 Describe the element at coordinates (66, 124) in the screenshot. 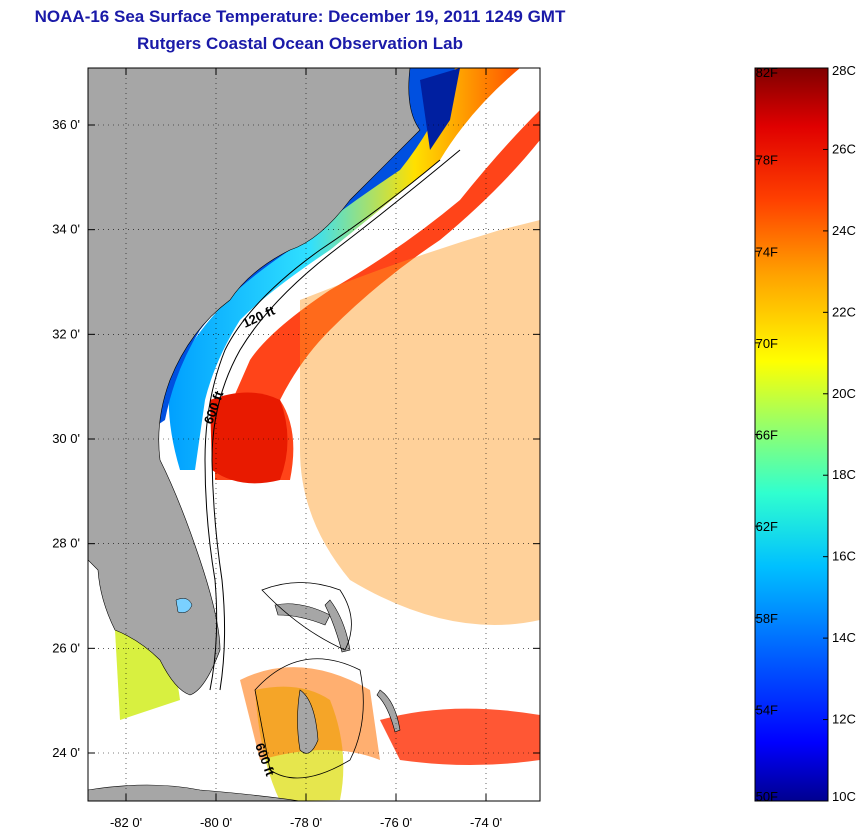

I see `lat-tick-label: 36 0'` at that location.